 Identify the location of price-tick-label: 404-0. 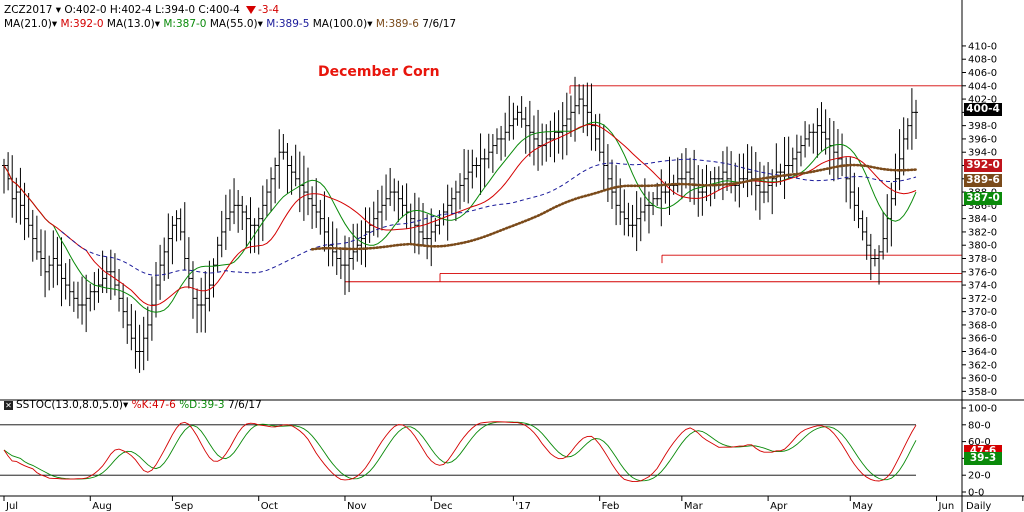
(982, 86).